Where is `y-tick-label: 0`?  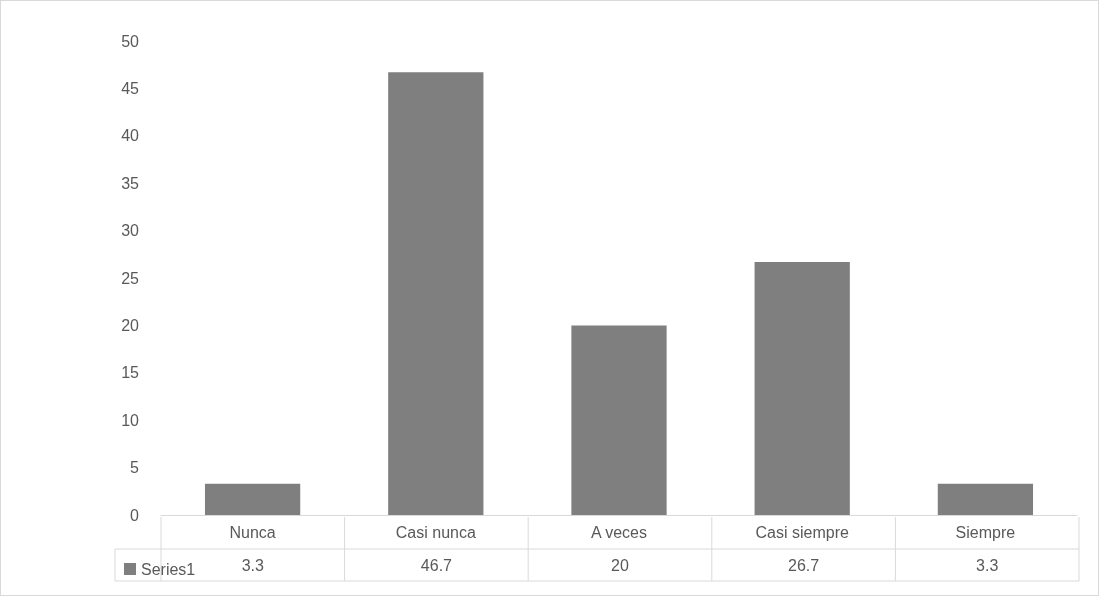 y-tick-label: 0 is located at coordinates (135, 515).